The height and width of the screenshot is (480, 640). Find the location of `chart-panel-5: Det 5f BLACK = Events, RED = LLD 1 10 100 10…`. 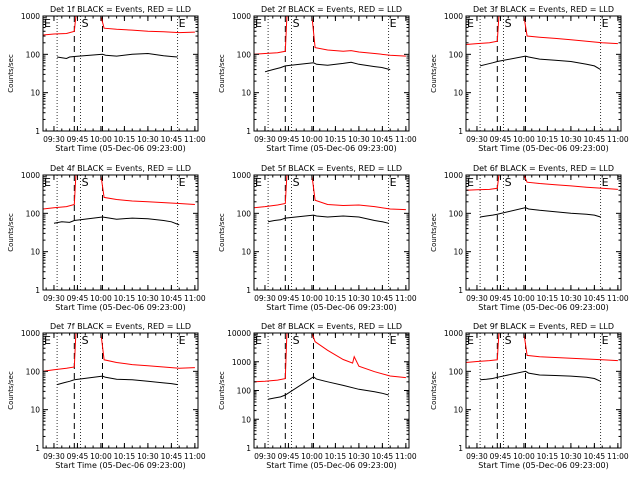

chart-panel-5: Det 5f BLACK = Events, RED = LLD 1 10 100 10… is located at coordinates (317, 238).